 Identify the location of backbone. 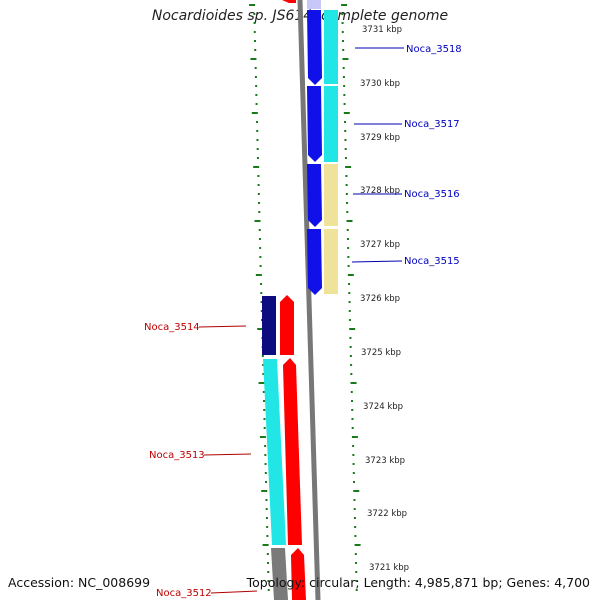
(309, 300).